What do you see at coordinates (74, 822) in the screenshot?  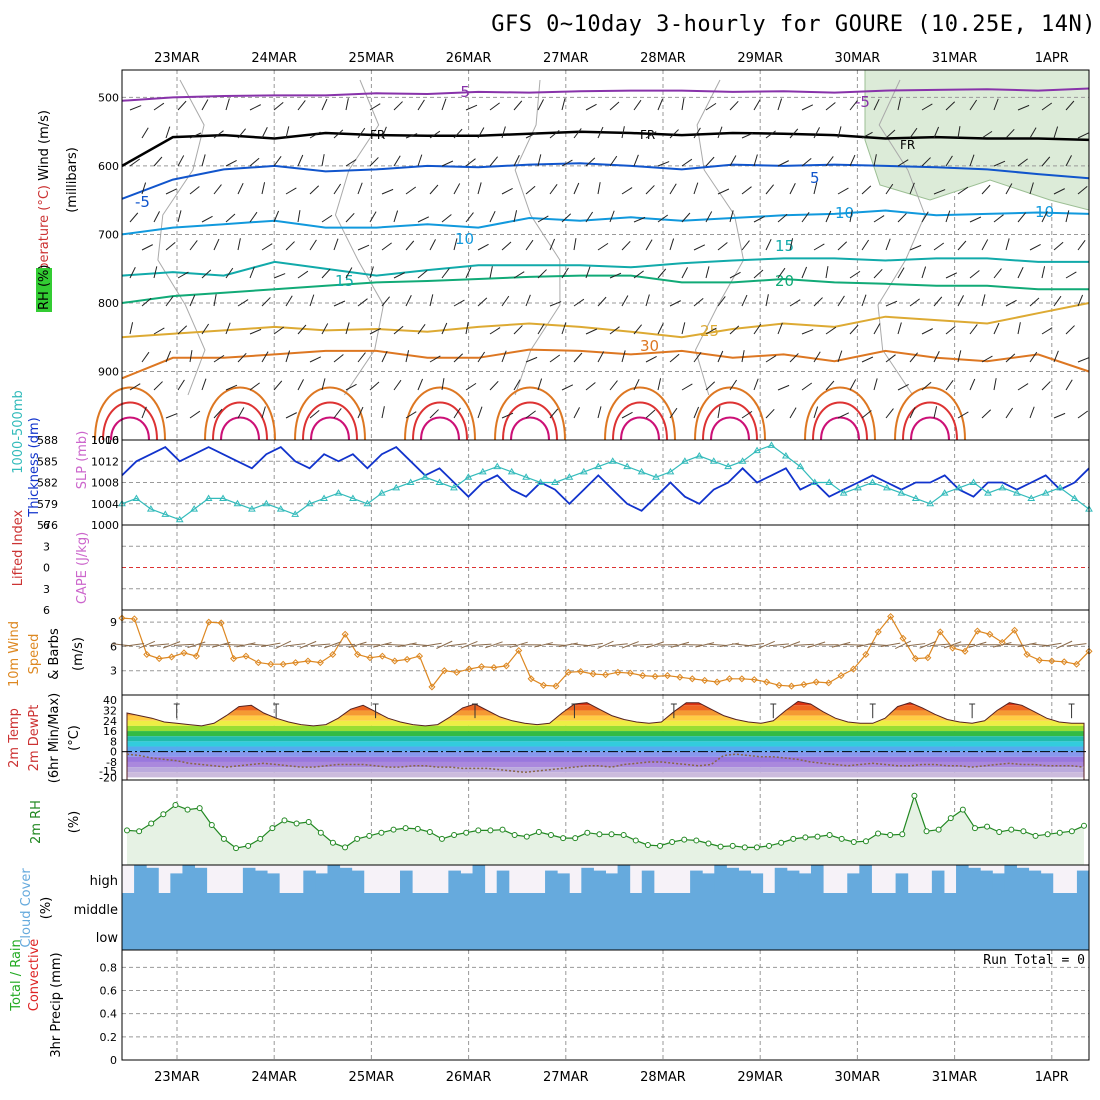 I see `ylabel-rh-pct: (%)` at bounding box center [74, 822].